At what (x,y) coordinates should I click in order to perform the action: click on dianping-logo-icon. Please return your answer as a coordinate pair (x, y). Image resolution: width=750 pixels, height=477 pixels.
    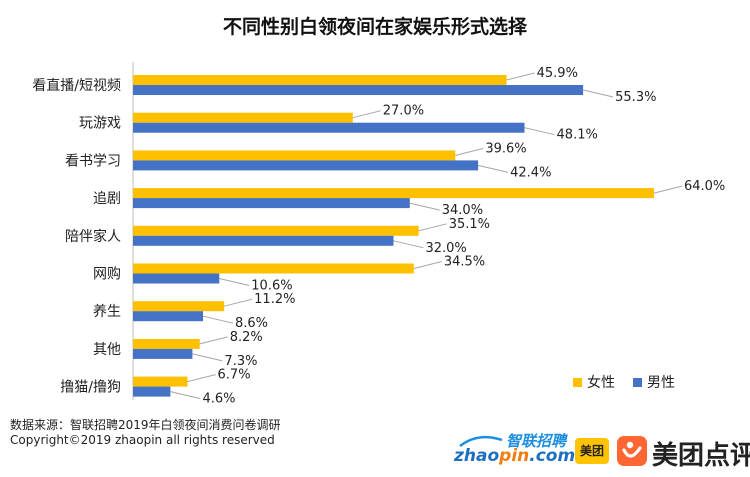
    Looking at the image, I should click on (632, 451).